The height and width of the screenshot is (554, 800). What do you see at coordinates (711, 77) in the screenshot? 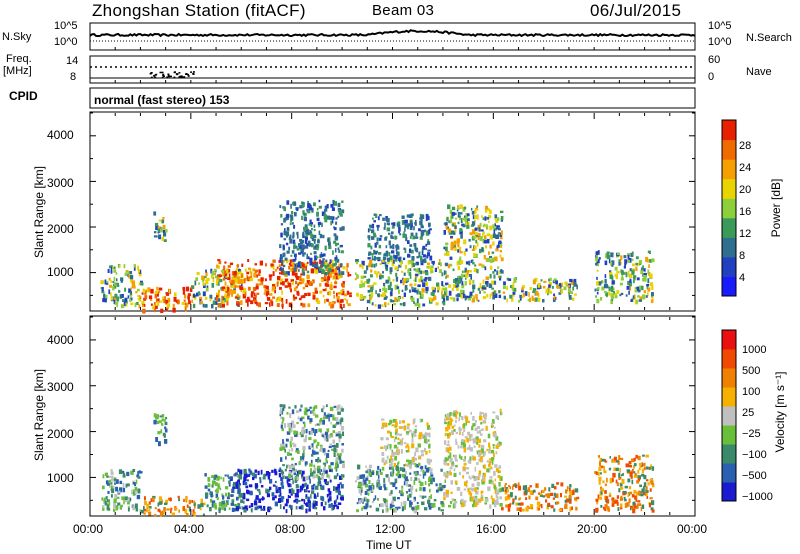
I see `nave-tick-bottom: 0` at bounding box center [711, 77].